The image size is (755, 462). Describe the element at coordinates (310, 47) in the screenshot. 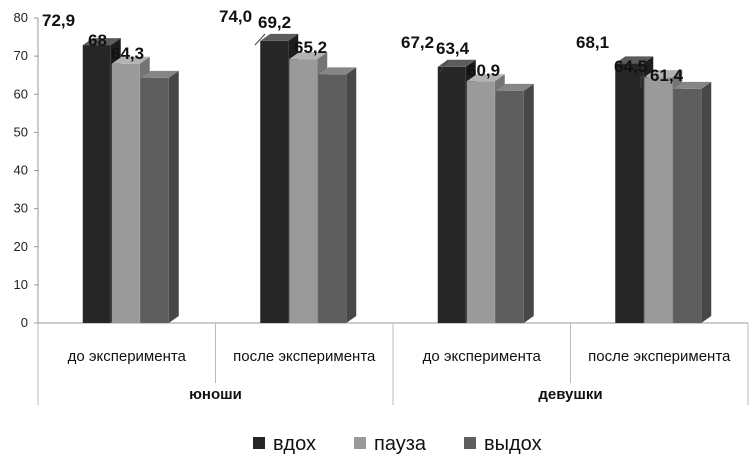

I see `data-label: 65,2` at that location.